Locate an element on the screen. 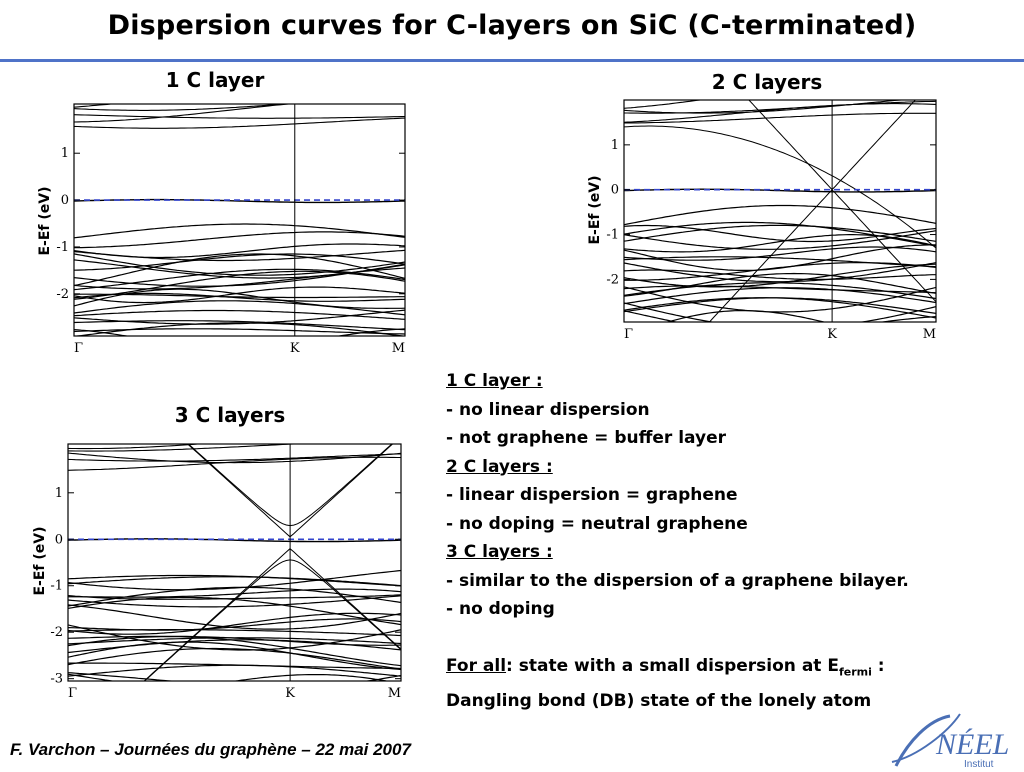 The height and width of the screenshot is (772, 1024). title-underline is located at coordinates (512, 60).